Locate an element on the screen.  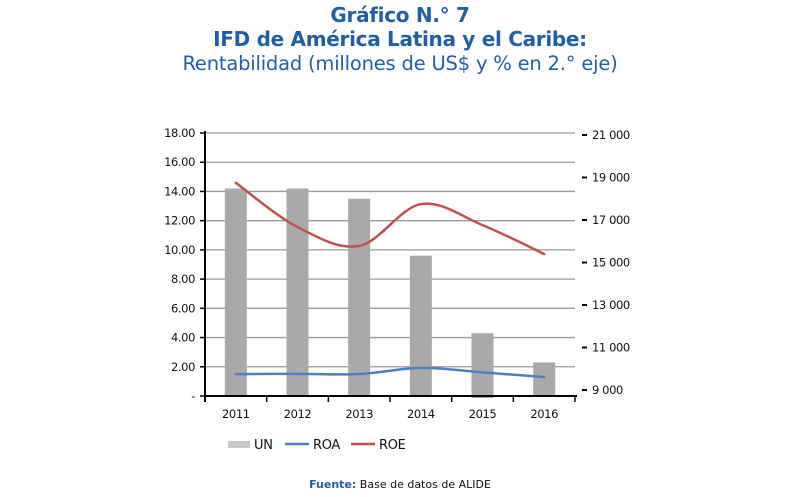
y-tick-label: 12.00 is located at coordinates (179, 221).